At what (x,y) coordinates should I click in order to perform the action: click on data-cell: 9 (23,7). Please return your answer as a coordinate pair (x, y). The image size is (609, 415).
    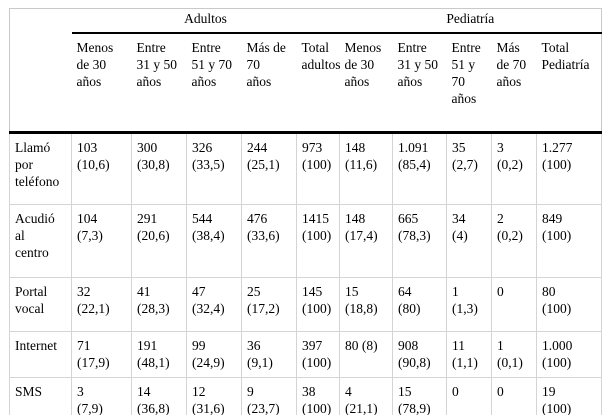
    Looking at the image, I should click on (269, 396).